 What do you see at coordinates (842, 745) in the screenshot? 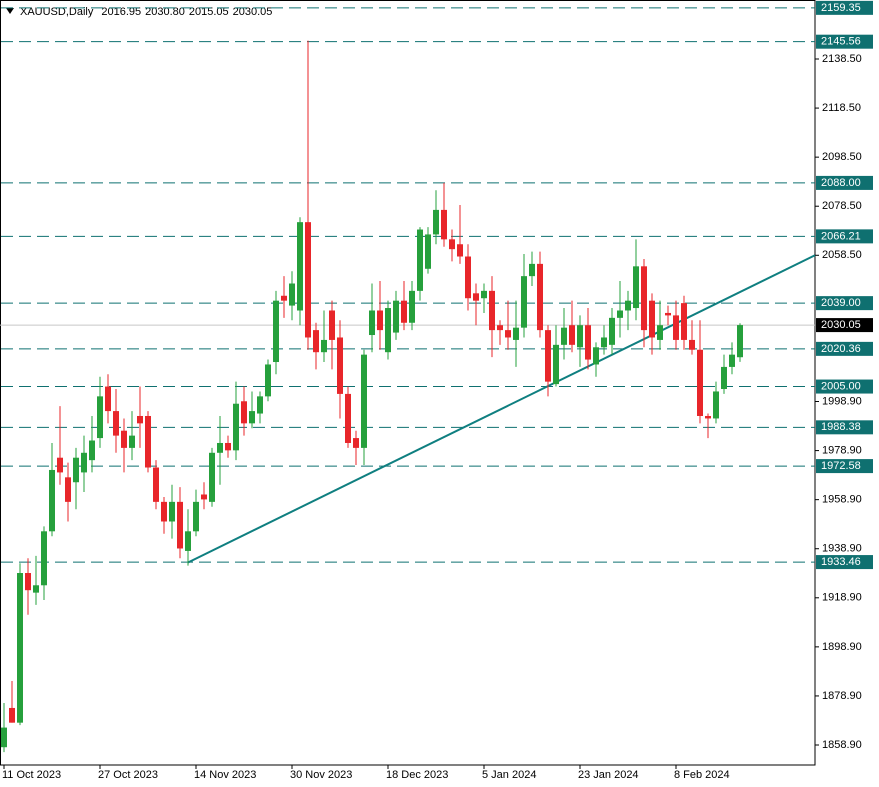
I see `y-tick-label: 1858.90` at bounding box center [842, 745].